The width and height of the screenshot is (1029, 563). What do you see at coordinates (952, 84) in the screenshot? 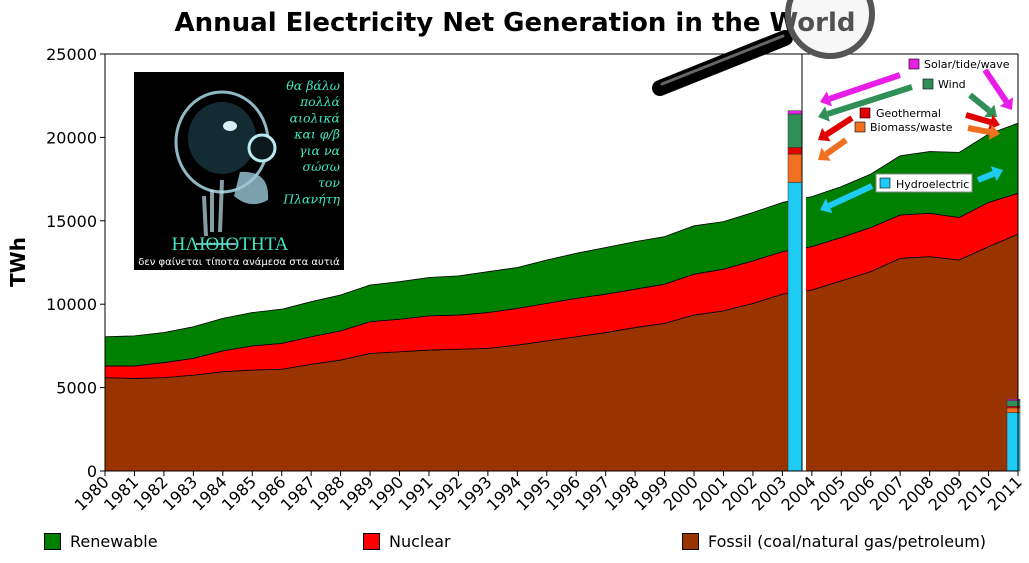
I see `inset-legend-label: Wind` at bounding box center [952, 84].